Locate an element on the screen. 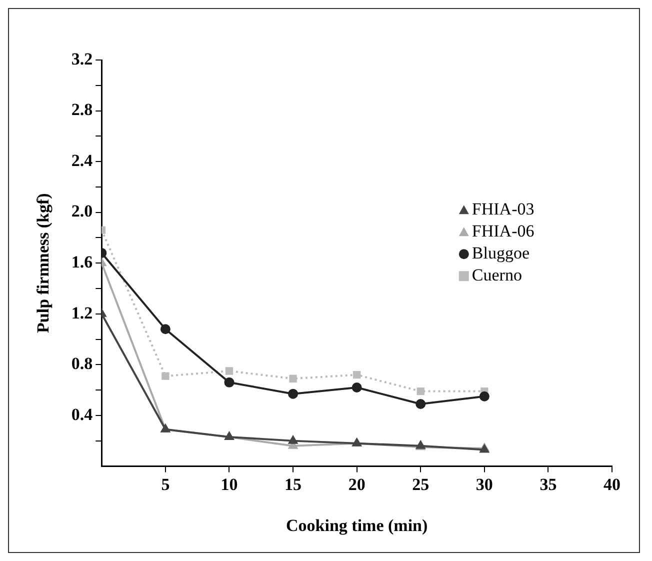 The height and width of the screenshot is (561, 652). x-tick-label: 40 is located at coordinates (612, 484).